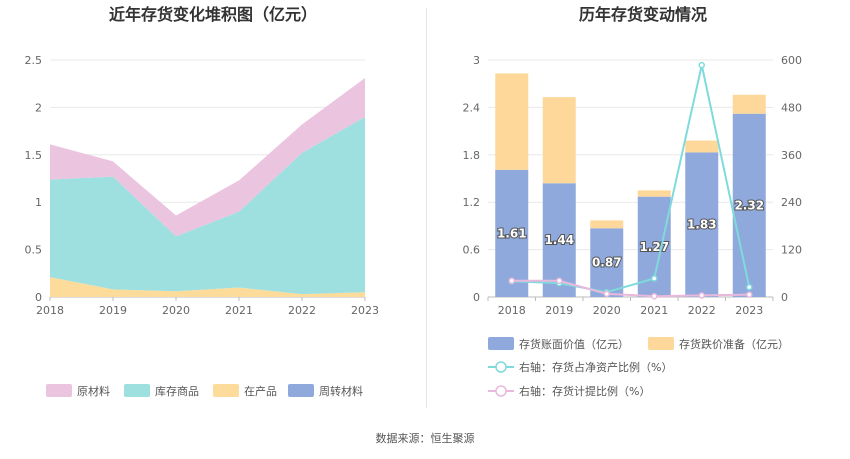 The width and height of the screenshot is (850, 459). Describe the element at coordinates (630, 233) in the screenshot. I see `right-bar-labels: 1.61 1.44 0.87 1.27 1.83 2.32` at that location.